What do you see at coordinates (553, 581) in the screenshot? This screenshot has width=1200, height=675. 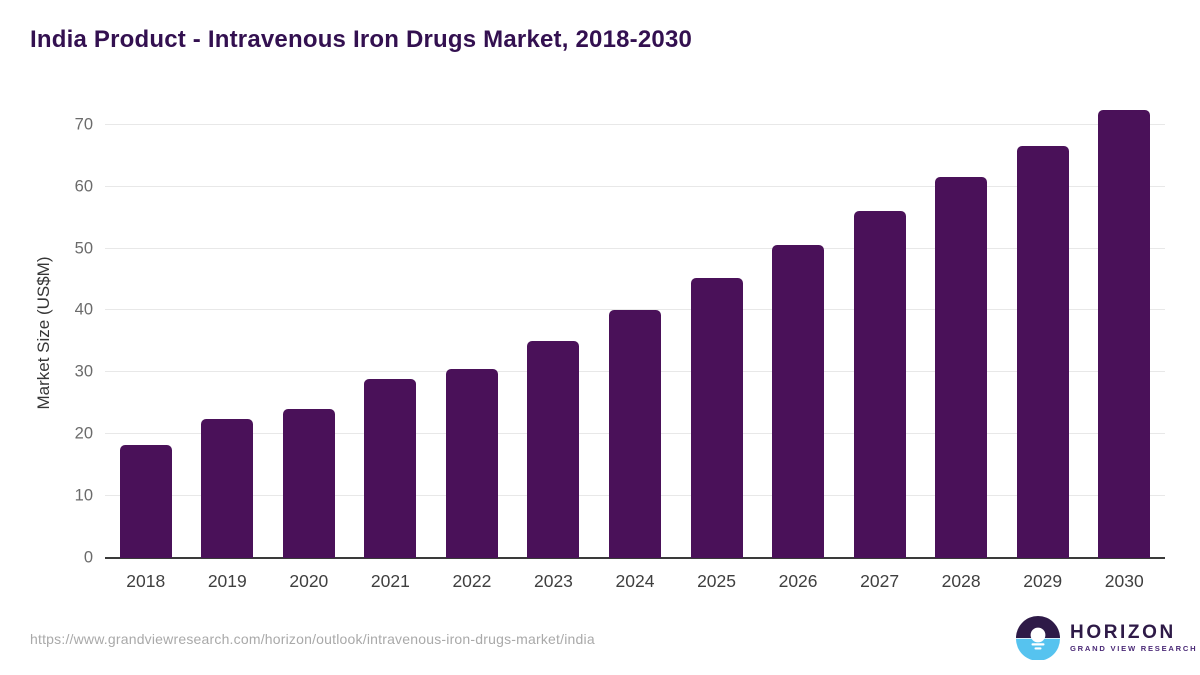 I see `x-tick-label: 2023` at bounding box center [553, 581].